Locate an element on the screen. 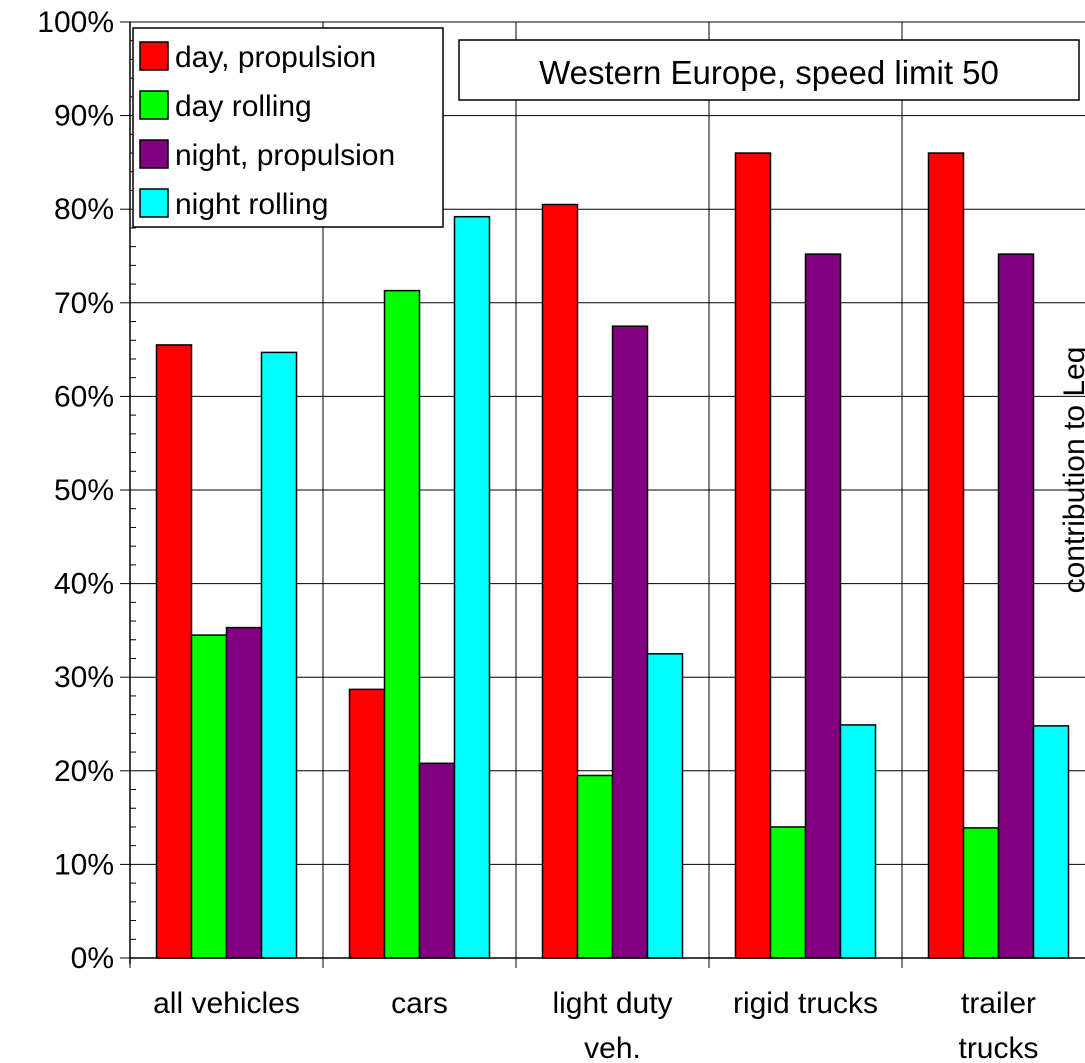 This screenshot has height=1063, width=1085. chart-title: Western Europe, speed limit 50 is located at coordinates (769, 72).